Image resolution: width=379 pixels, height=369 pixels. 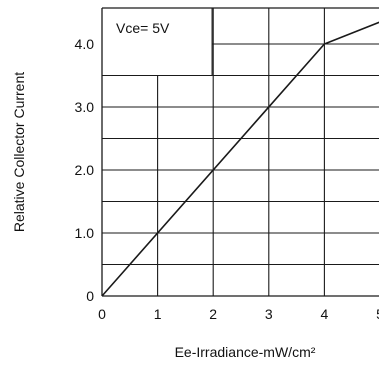 What do you see at coordinates (245, 352) in the screenshot?
I see `x-axis-label: Ee-Irradiance-mW/cm²` at bounding box center [245, 352].